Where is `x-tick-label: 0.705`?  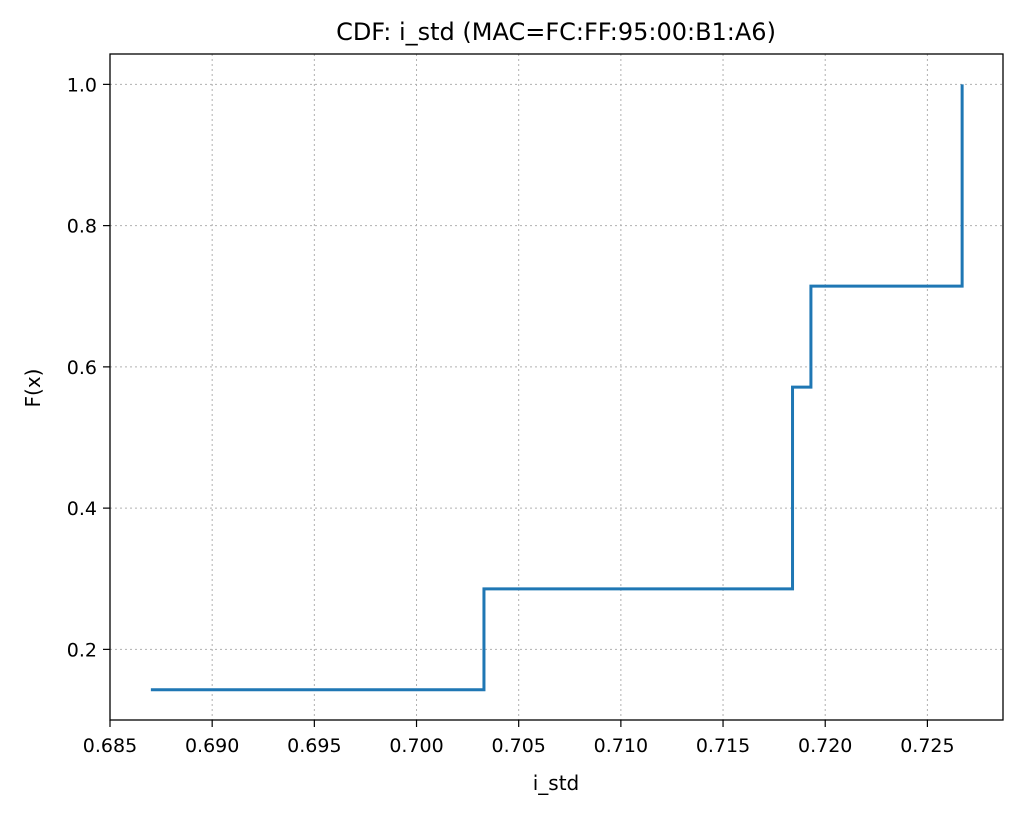 x-tick-label: 0.705 is located at coordinates (518, 746).